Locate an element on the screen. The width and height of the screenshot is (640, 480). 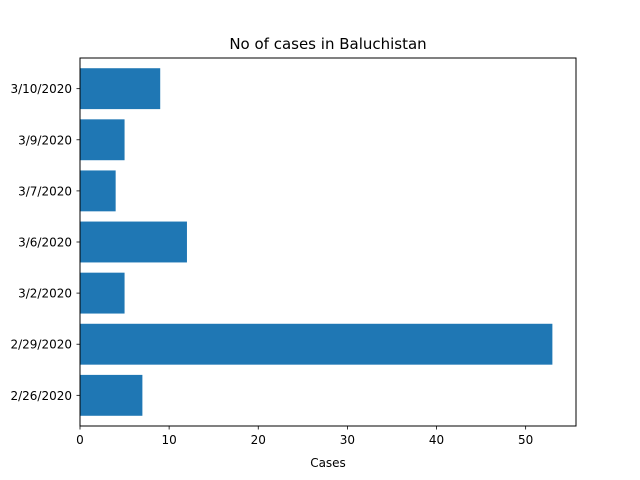
x-axis-ticks: 0 10 20 30 40 50 is located at coordinates (304, 436).